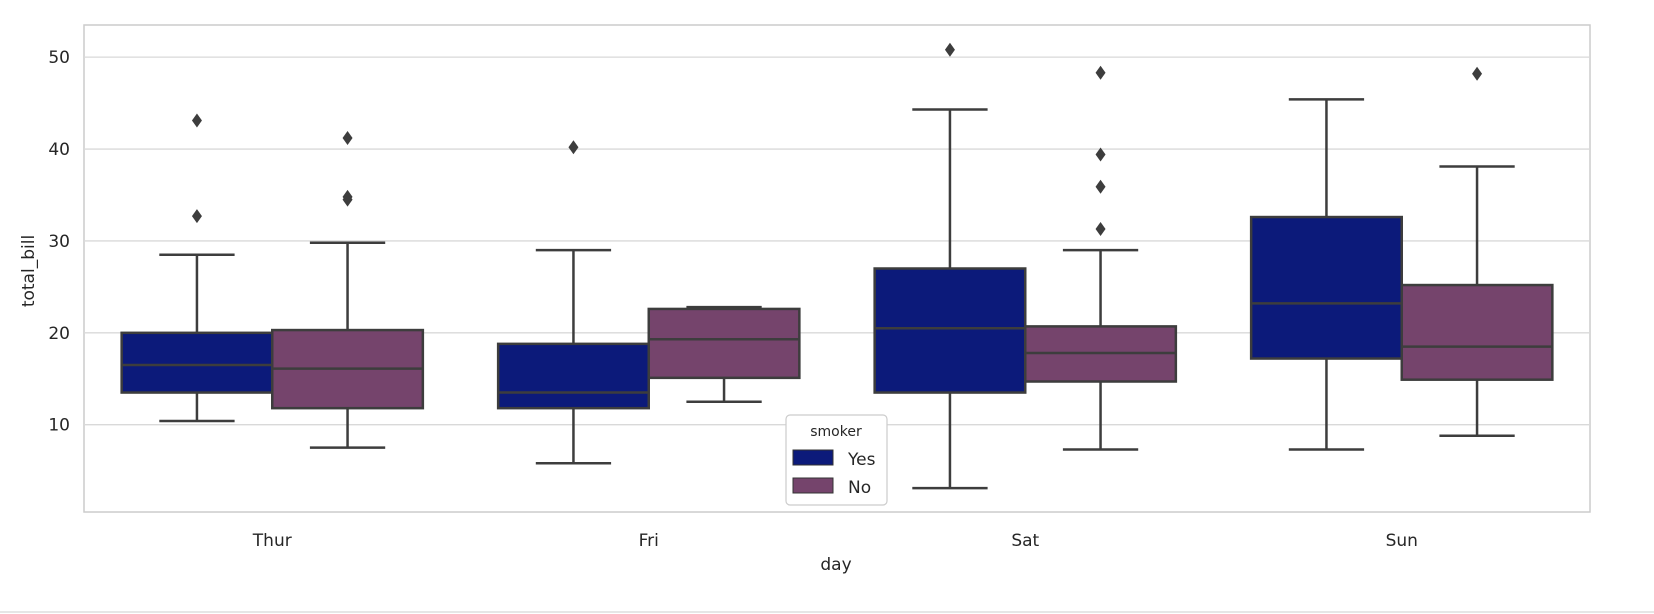 The image size is (1654, 614). I want to click on legend-title: smoker, so click(836, 432).